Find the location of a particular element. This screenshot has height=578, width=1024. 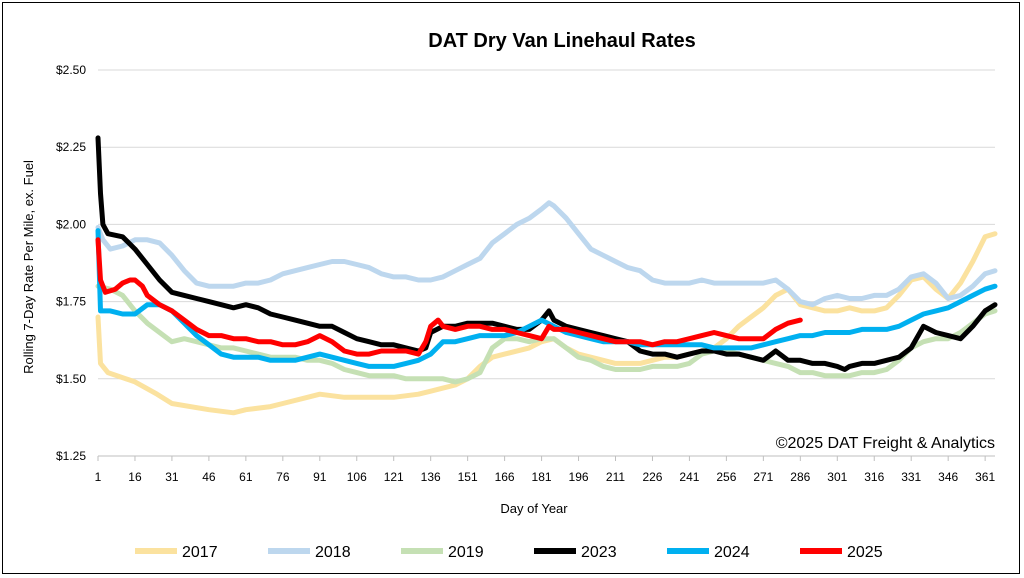

legend-label-2023: 2023 is located at coordinates (599, 552).